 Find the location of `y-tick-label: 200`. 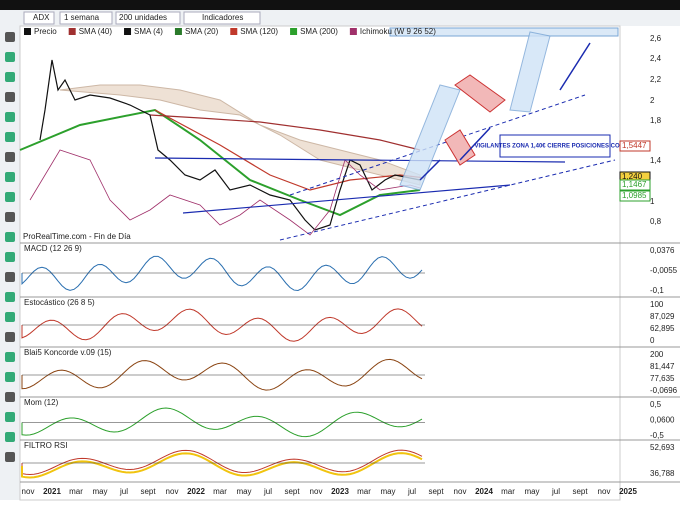

y-tick-label: 200 is located at coordinates (657, 354).